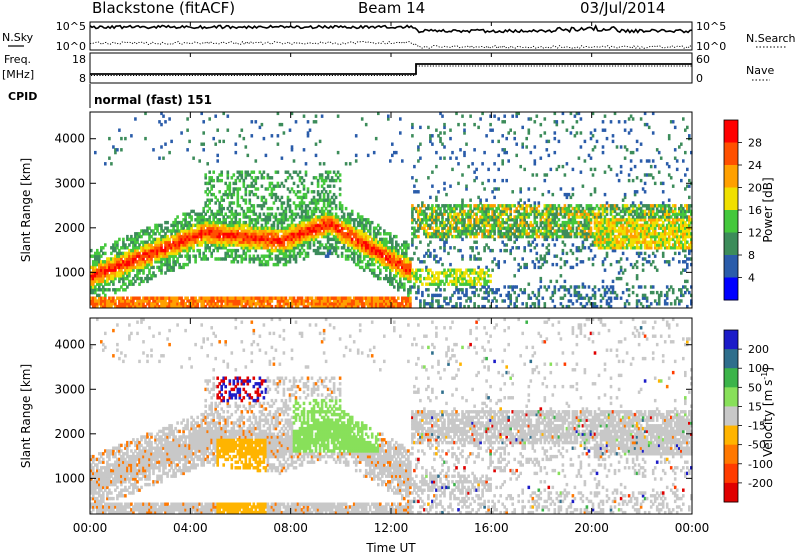 This screenshot has height=554, width=800. I want to click on cpid-text: normal (fast) 151, so click(153, 100).